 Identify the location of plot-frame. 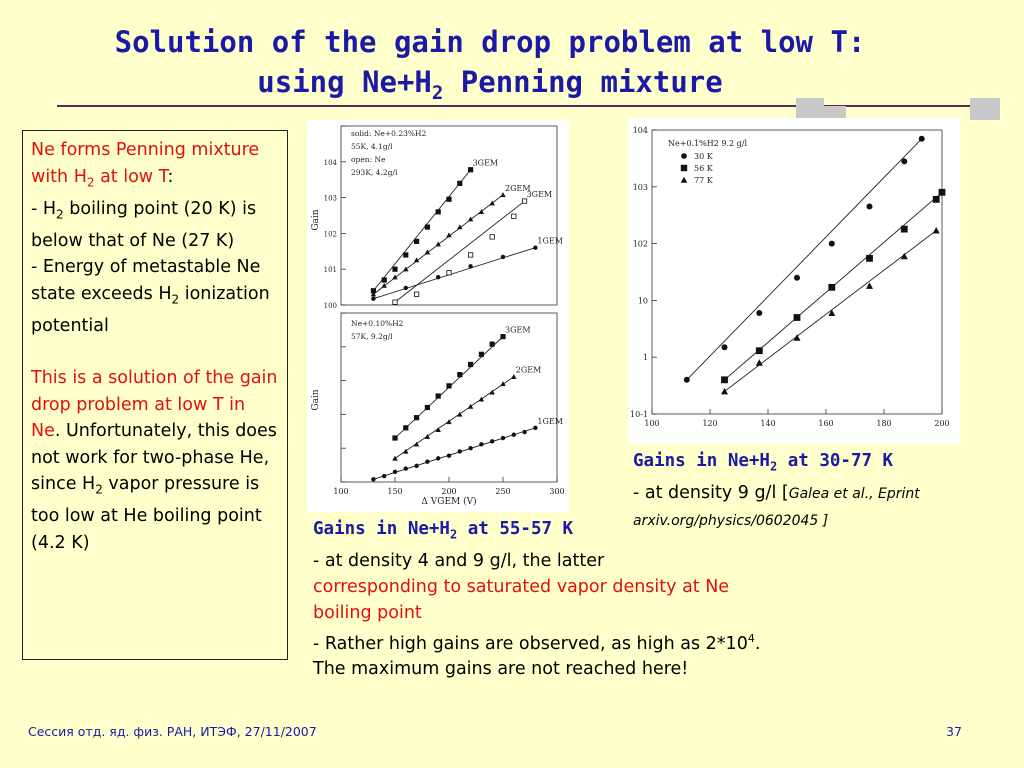
(797, 272).